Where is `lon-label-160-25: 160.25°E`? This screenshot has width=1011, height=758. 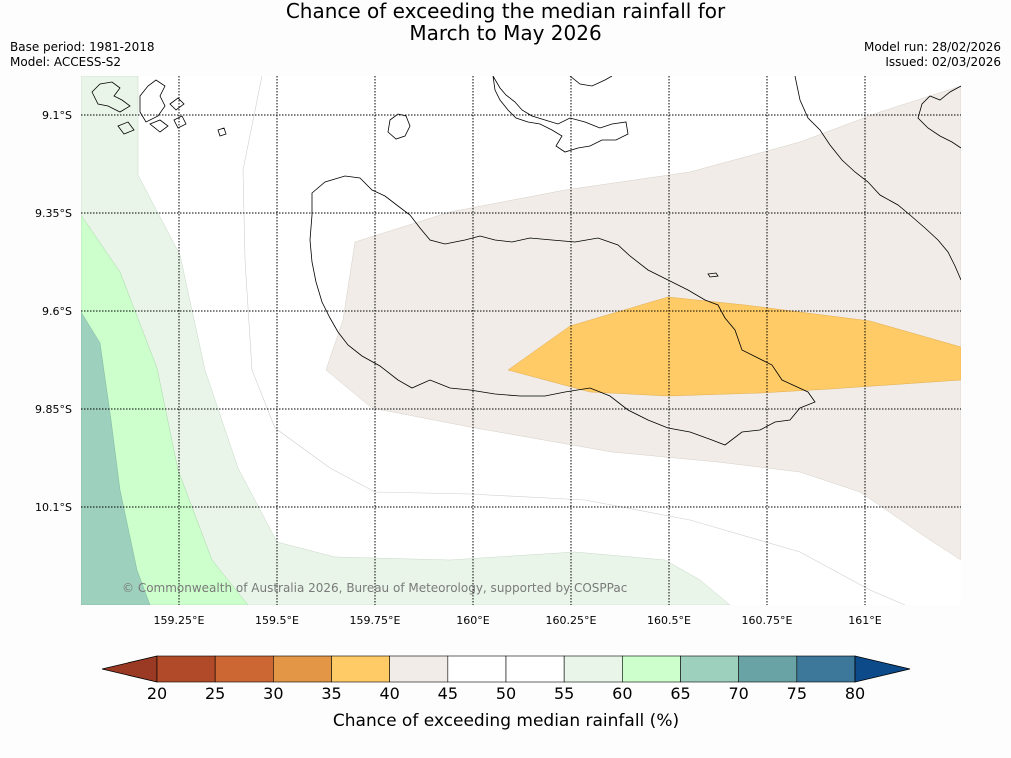
lon-label-160-25: 160.25°E is located at coordinates (571, 620).